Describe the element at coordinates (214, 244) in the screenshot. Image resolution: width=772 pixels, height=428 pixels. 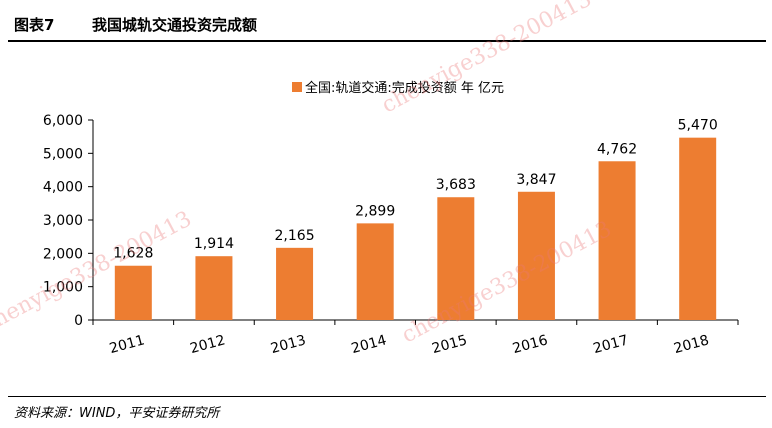
I see `data-label: 1,914` at that location.